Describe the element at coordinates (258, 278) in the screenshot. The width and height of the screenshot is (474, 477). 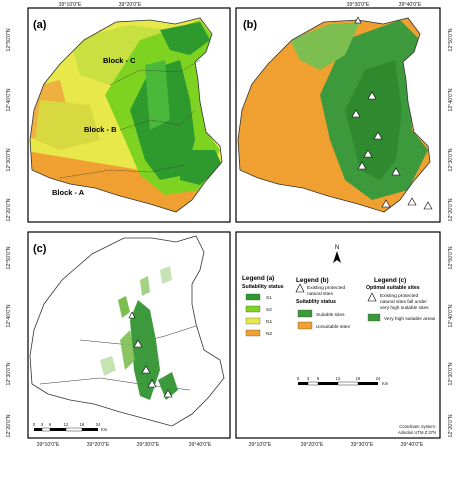
I see `svg-text: Legend (a)` at that location.